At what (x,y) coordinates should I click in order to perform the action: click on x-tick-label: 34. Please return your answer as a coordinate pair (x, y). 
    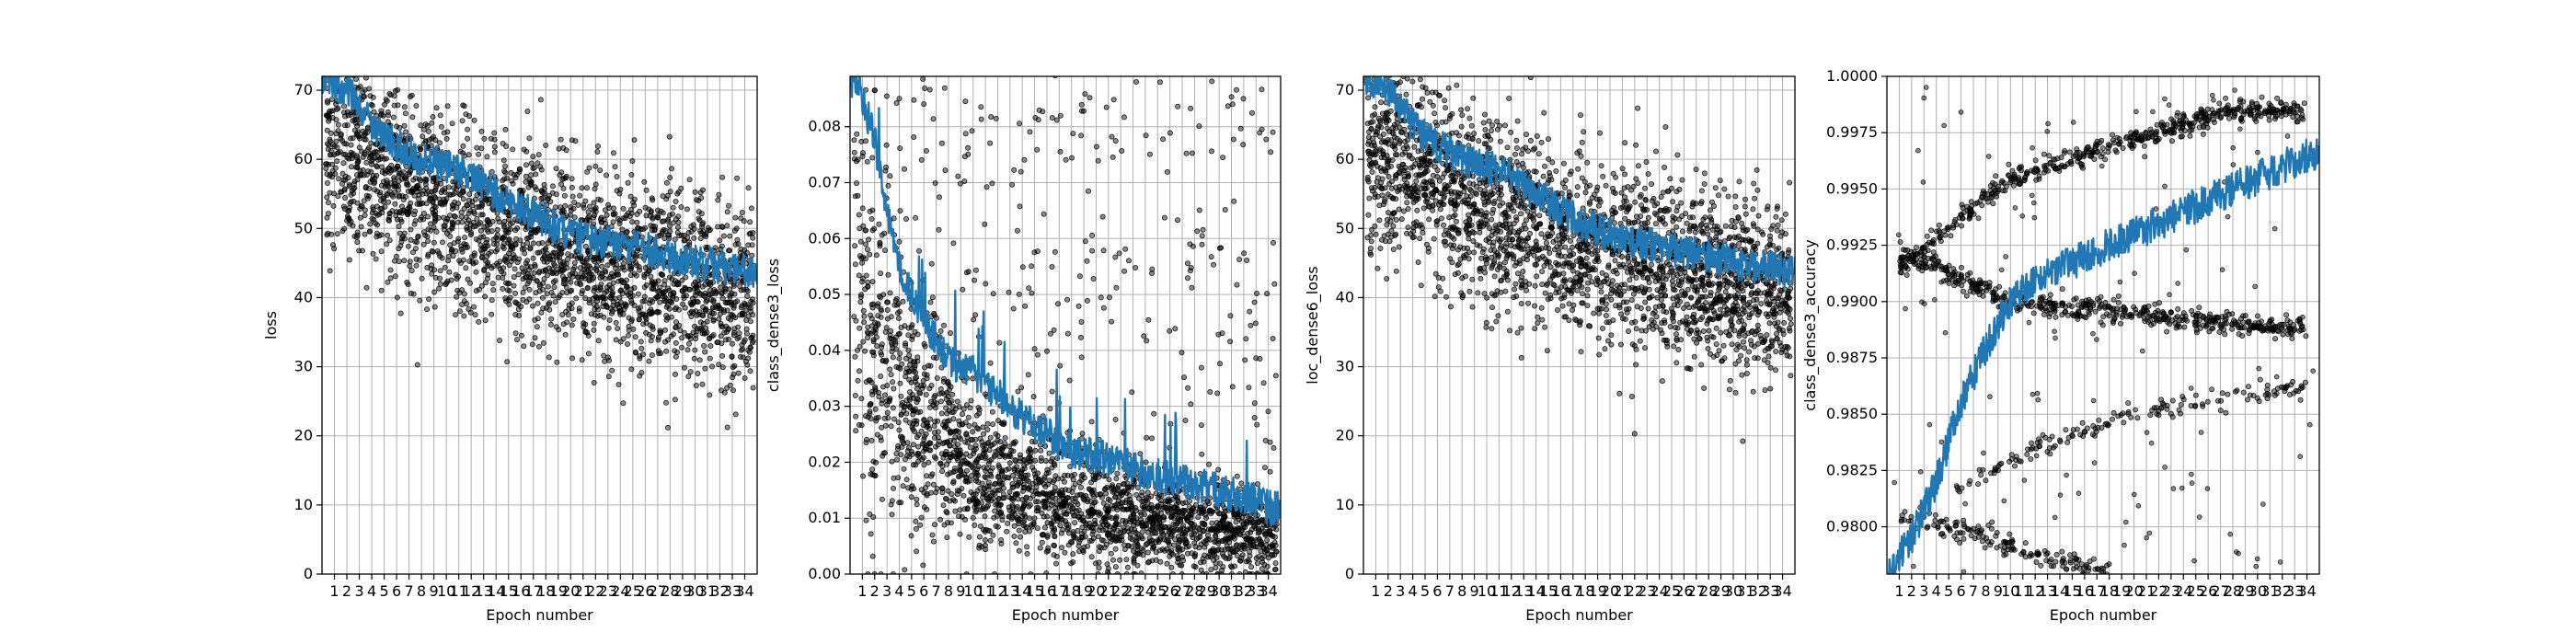
    Looking at the image, I should click on (744, 591).